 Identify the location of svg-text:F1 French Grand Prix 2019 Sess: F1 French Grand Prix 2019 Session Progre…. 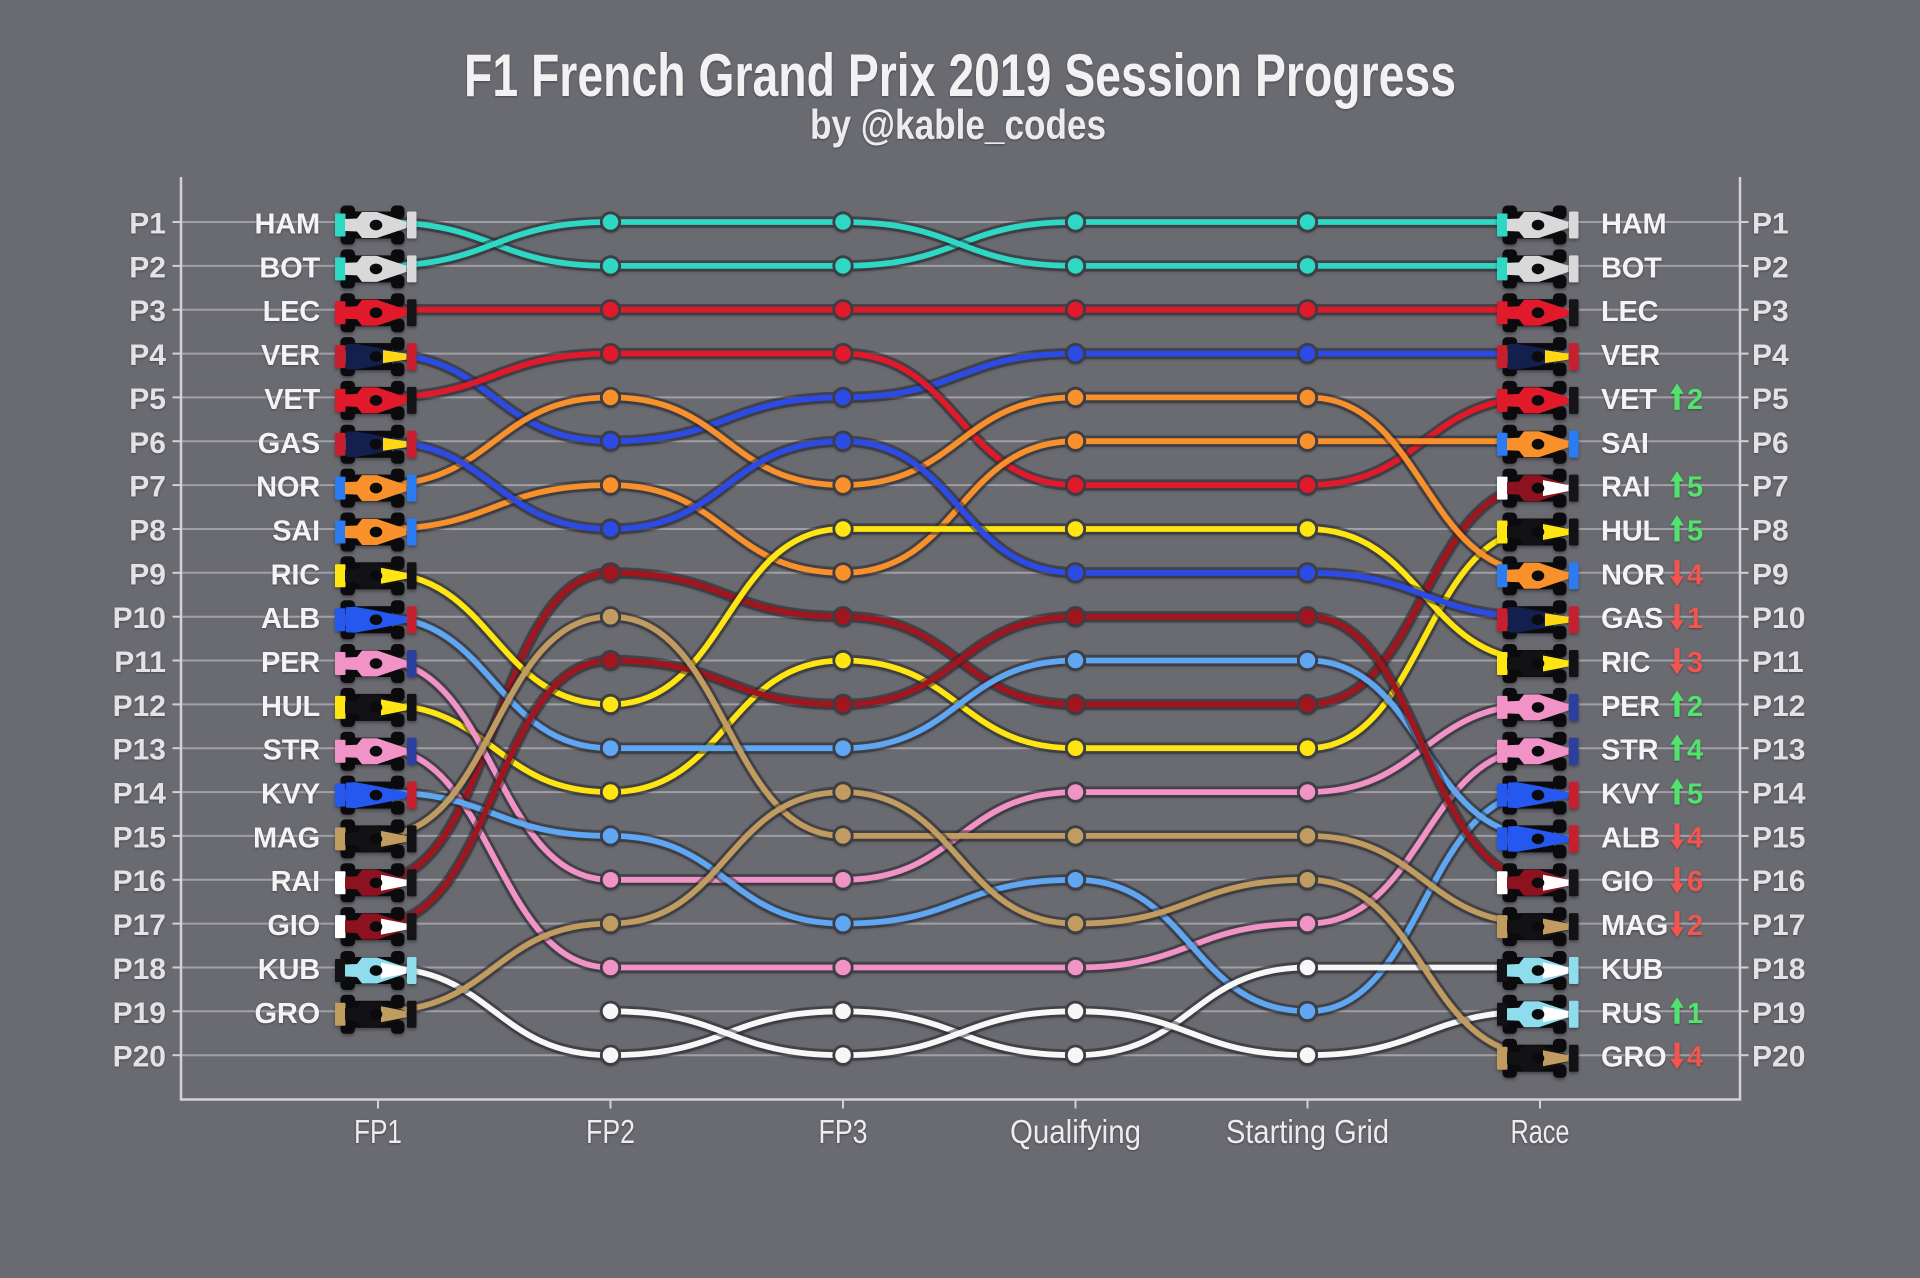
(960, 75).